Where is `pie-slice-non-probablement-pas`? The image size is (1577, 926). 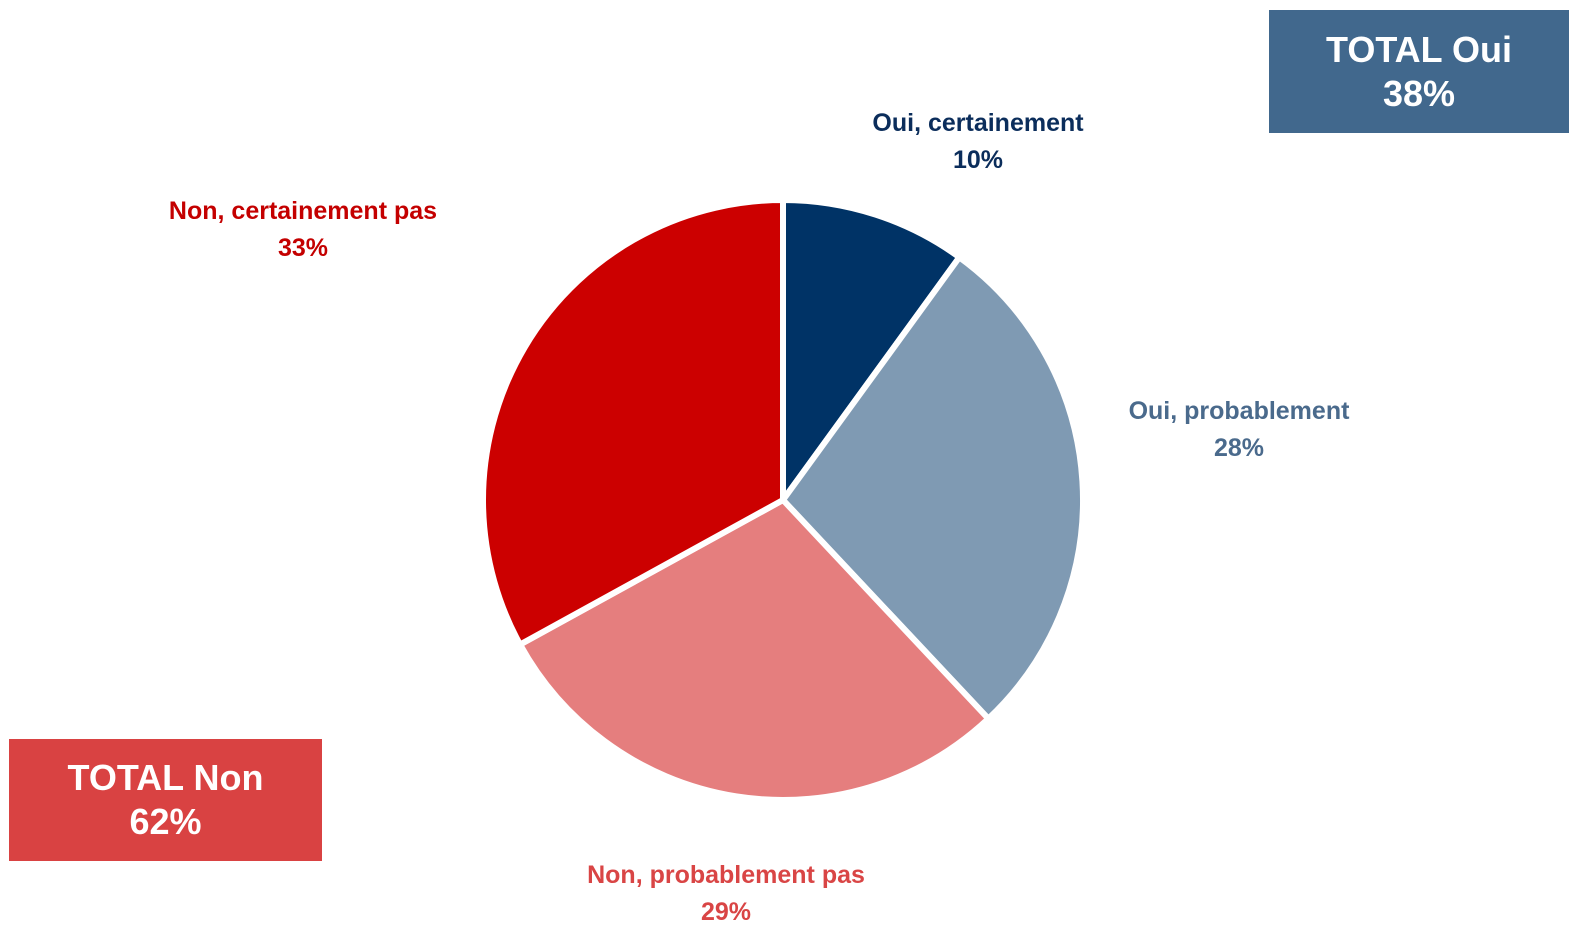
pie-slice-non-probablement-pas is located at coordinates (754, 649).